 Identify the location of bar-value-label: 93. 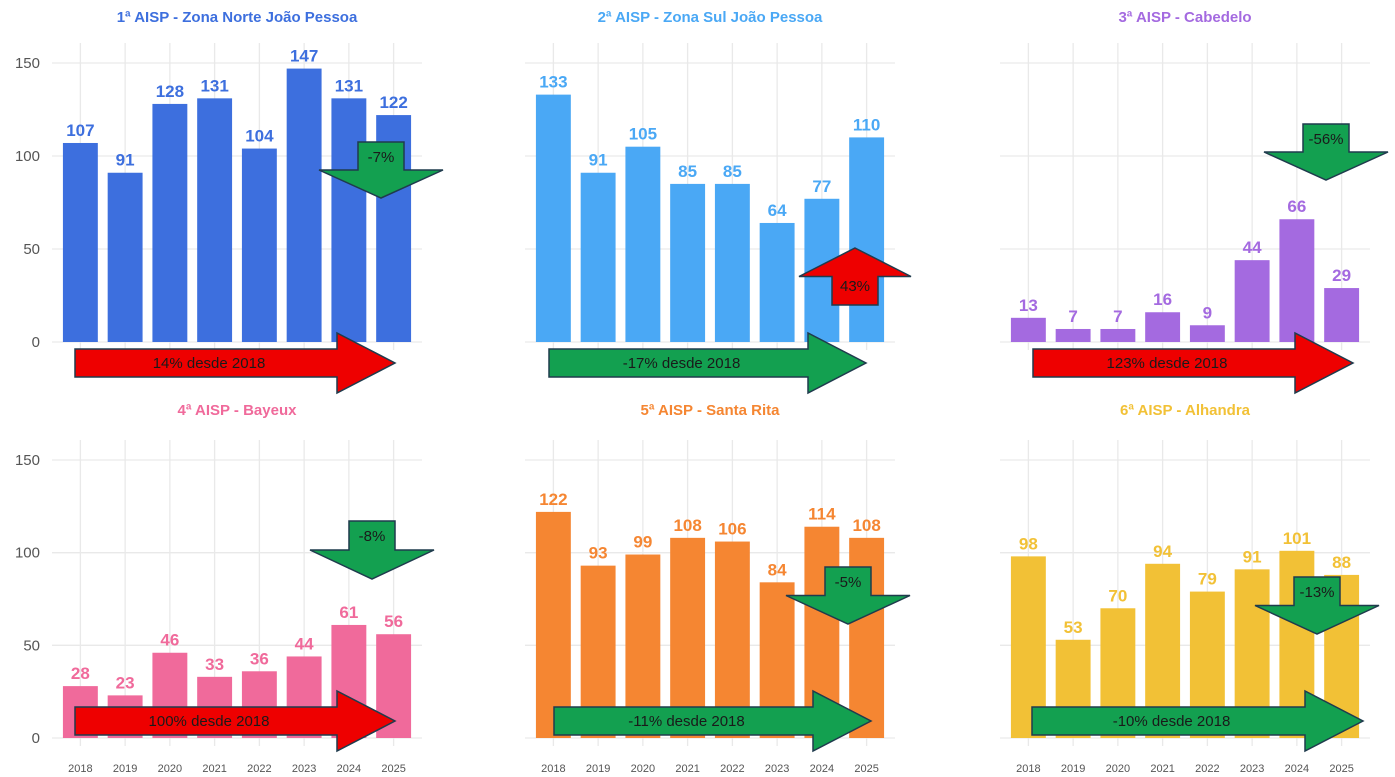
(598, 553).